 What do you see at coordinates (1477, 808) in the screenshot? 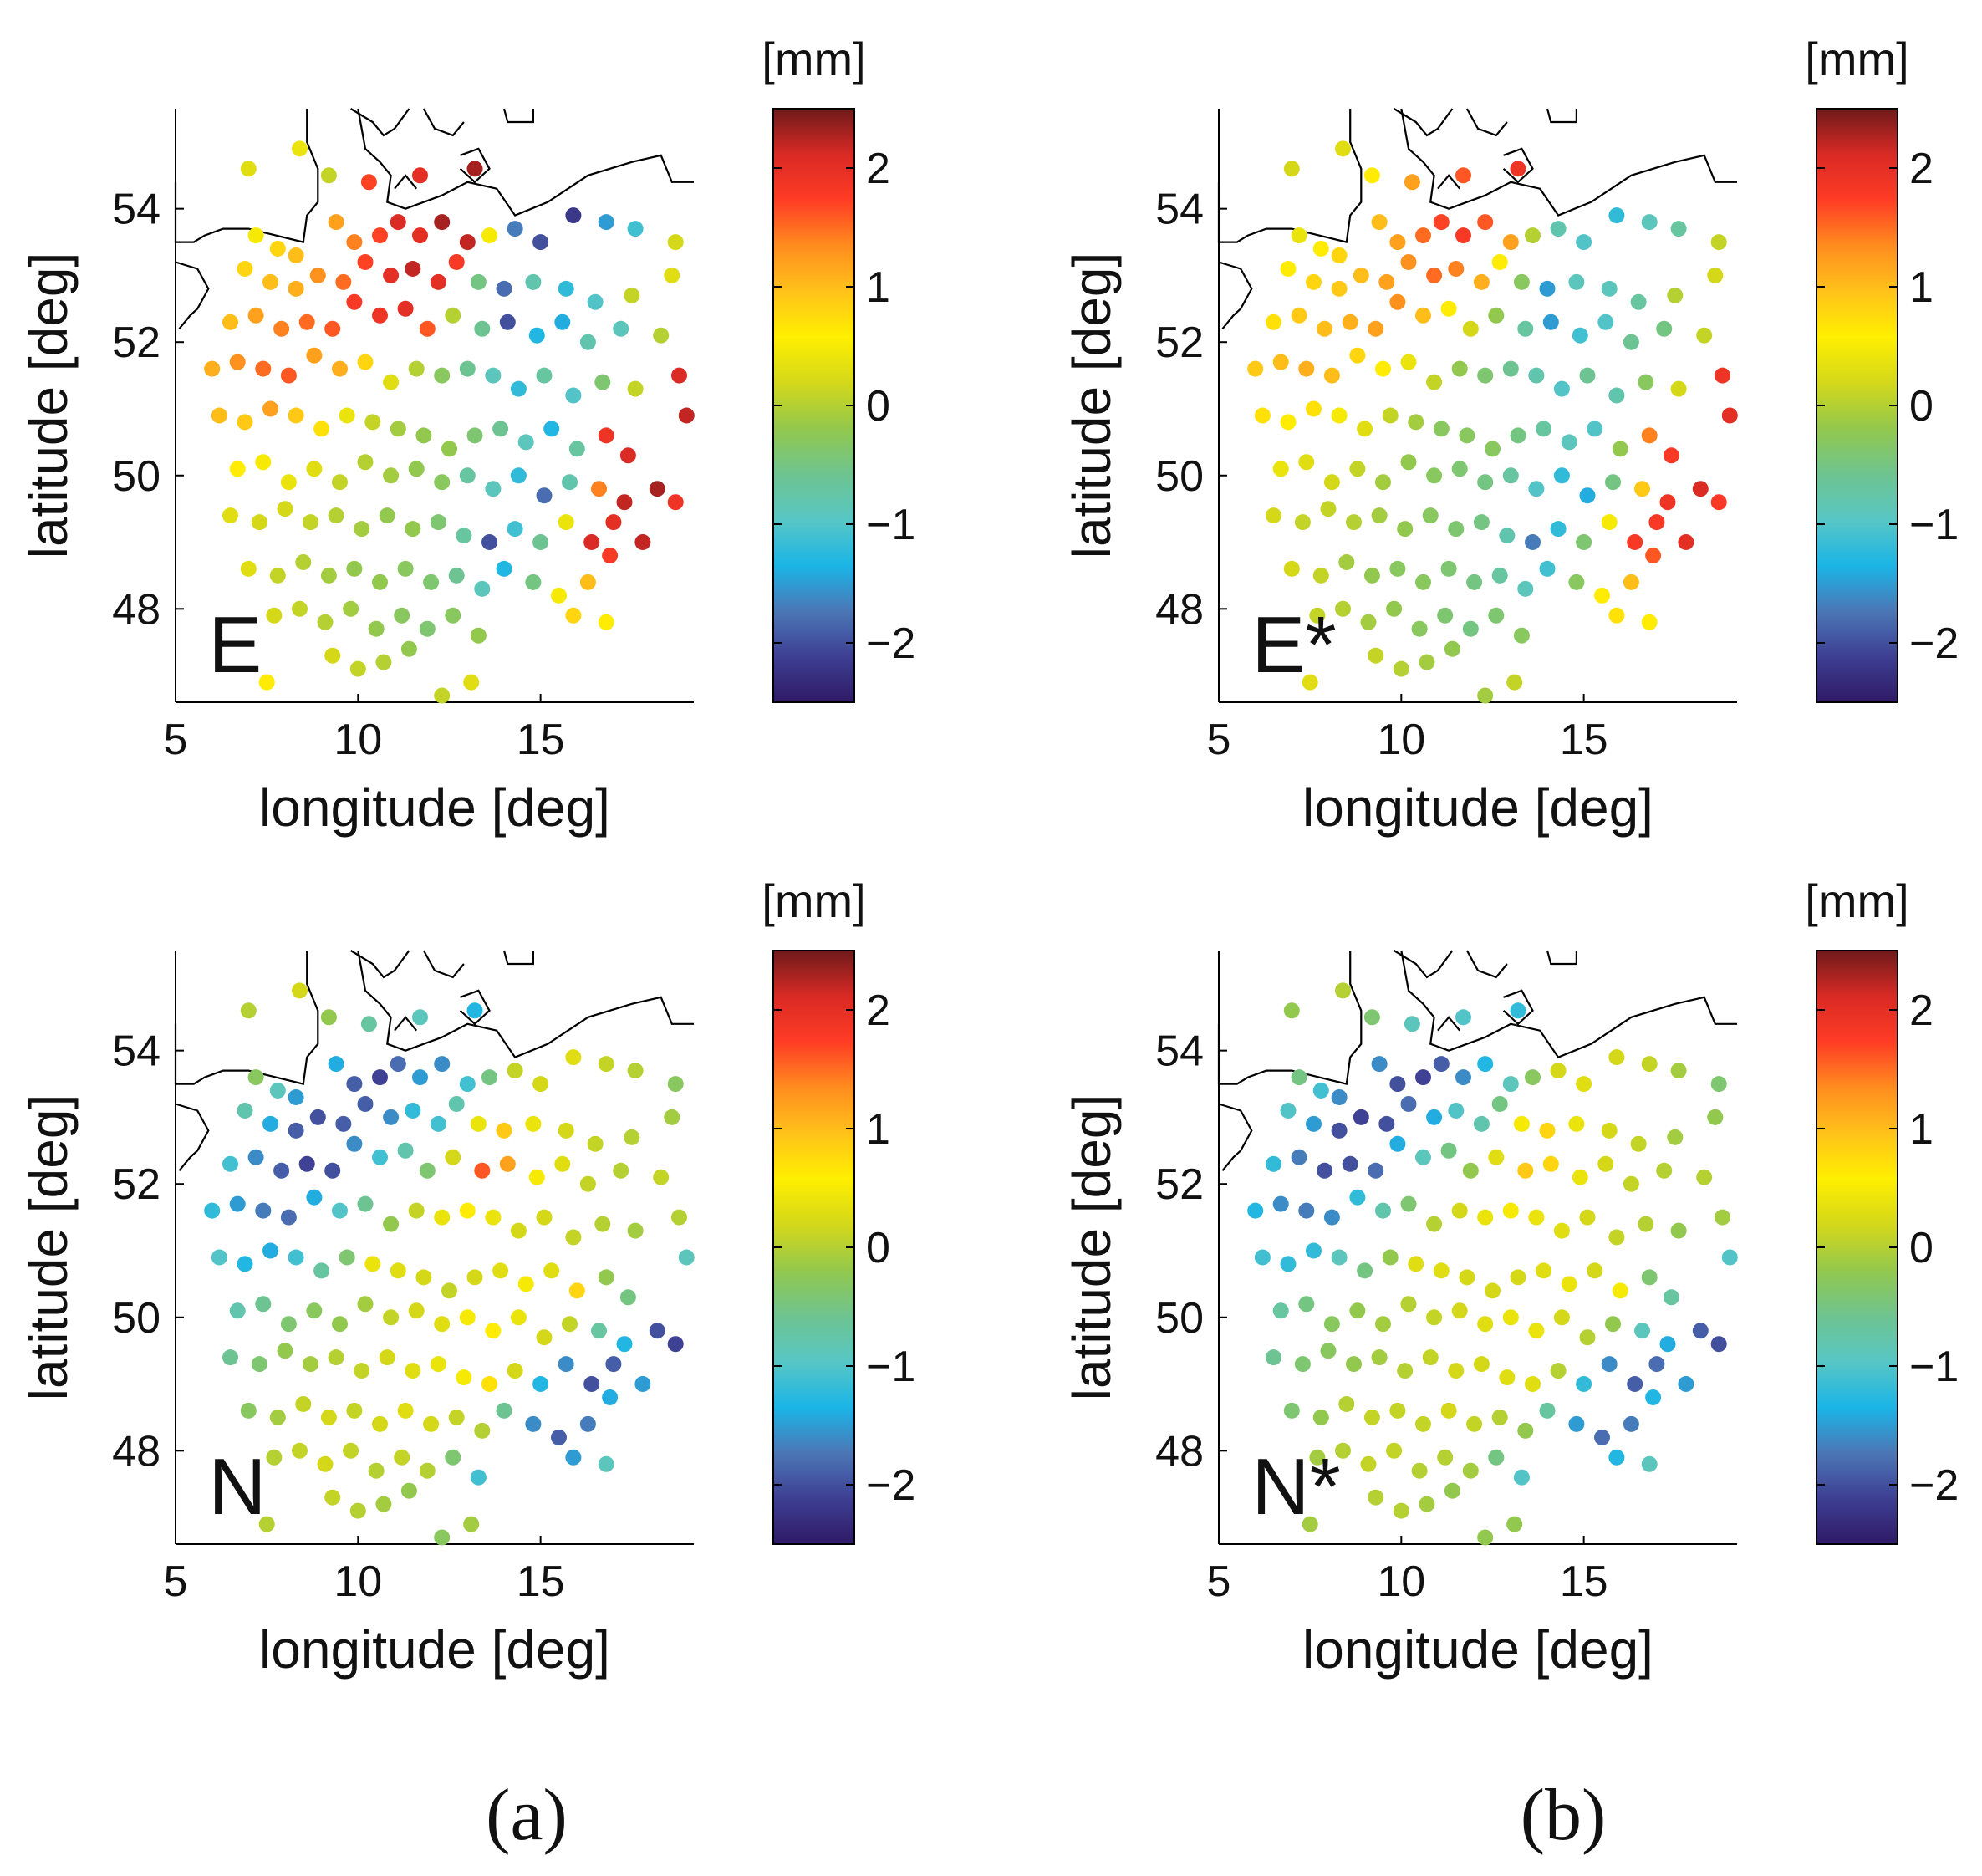
I see `x-axis-label: longitude [deg]` at bounding box center [1477, 808].